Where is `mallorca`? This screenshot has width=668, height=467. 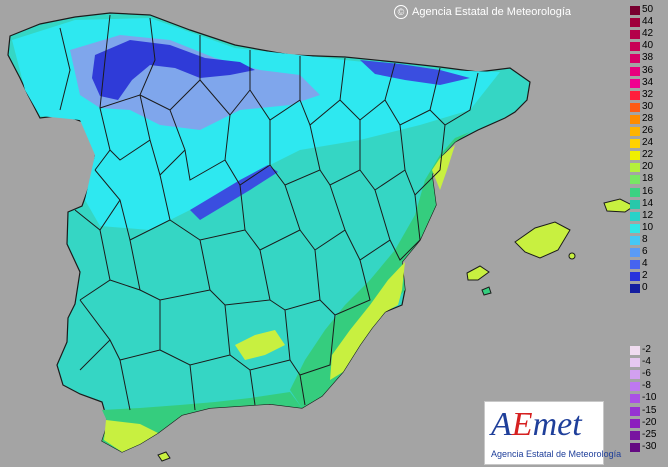
mallorca is located at coordinates (542, 240).